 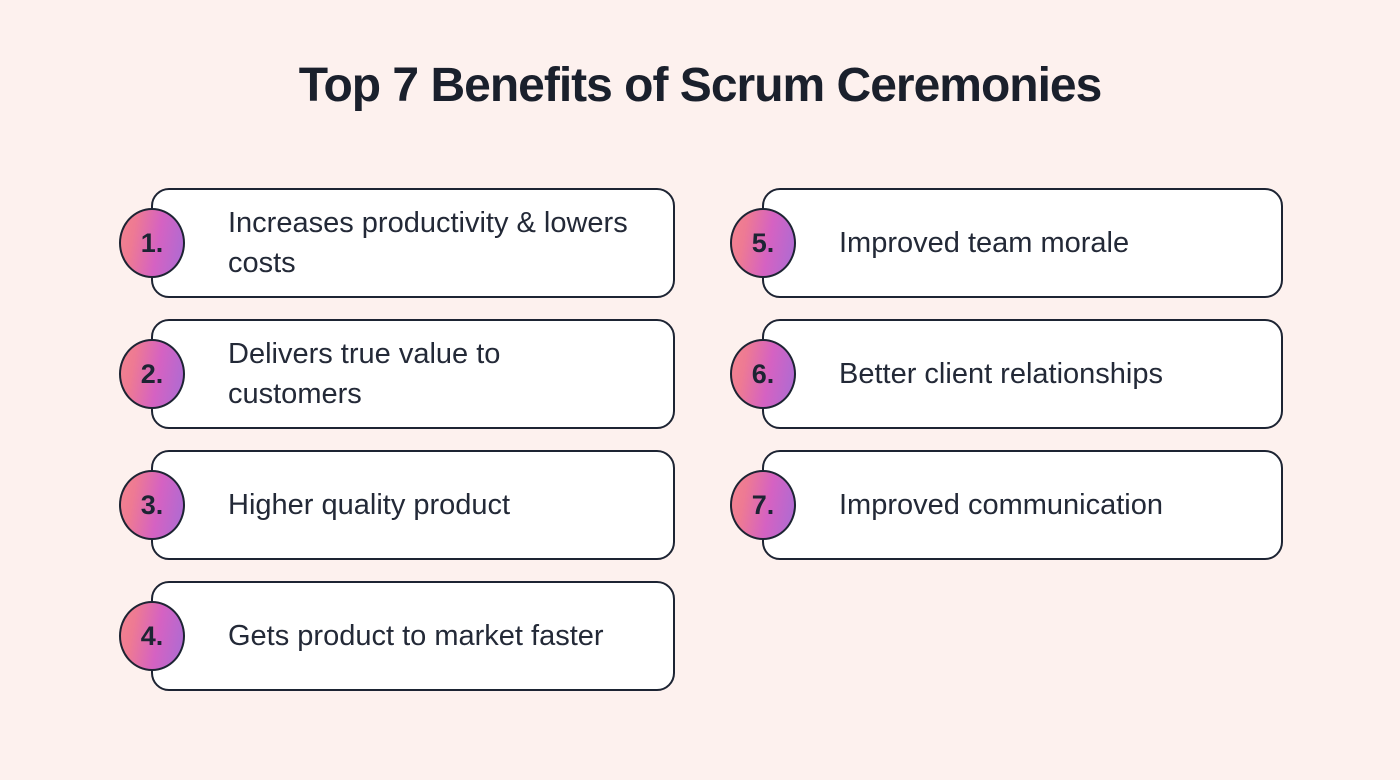 I want to click on benefit-card-4: 4. Gets product to market faster, so click(x=397, y=636).